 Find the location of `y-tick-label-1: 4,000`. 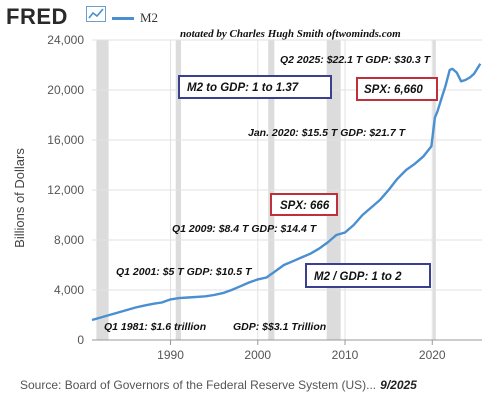

y-tick-label-1: 4,000 is located at coordinates (69, 290).